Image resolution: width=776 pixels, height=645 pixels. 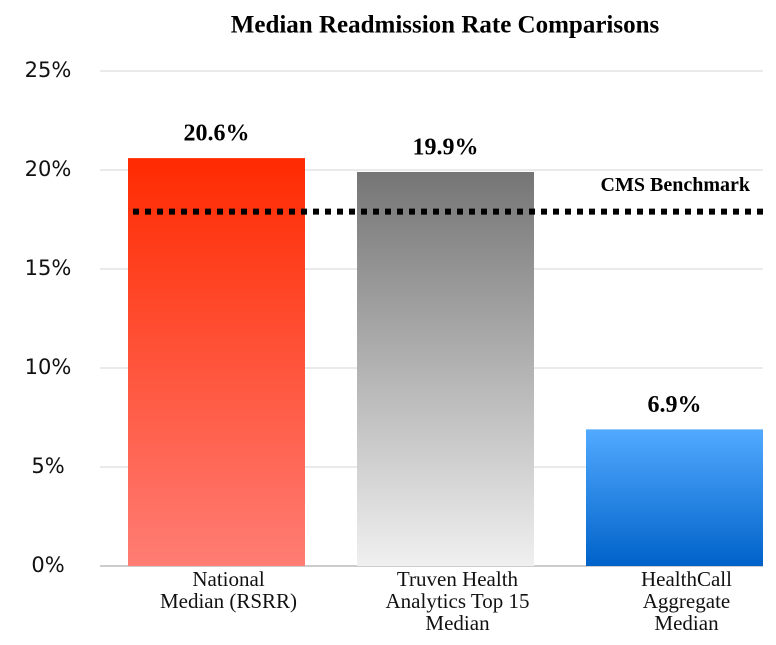 What do you see at coordinates (47, 565) in the screenshot?
I see `y-tick-label: 0%` at bounding box center [47, 565].